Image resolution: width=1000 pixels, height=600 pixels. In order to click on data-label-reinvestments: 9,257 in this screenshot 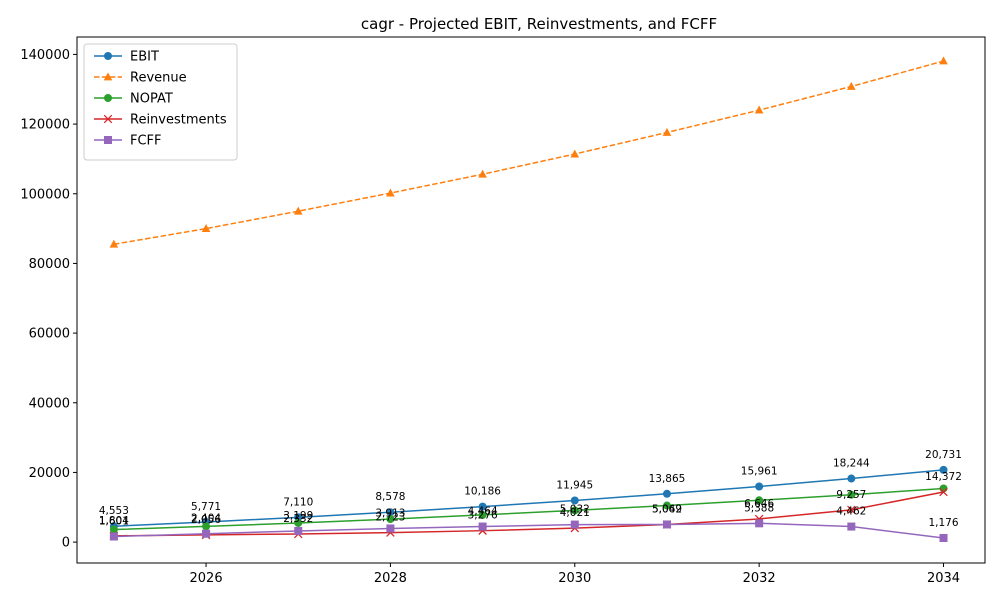, I will do `click(851, 495)`.